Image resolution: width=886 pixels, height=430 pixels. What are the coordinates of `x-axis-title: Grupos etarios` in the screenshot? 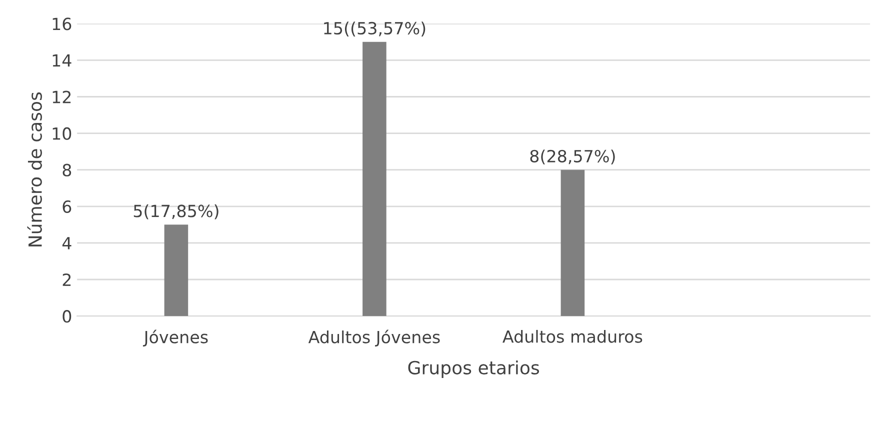 It's located at (474, 369).